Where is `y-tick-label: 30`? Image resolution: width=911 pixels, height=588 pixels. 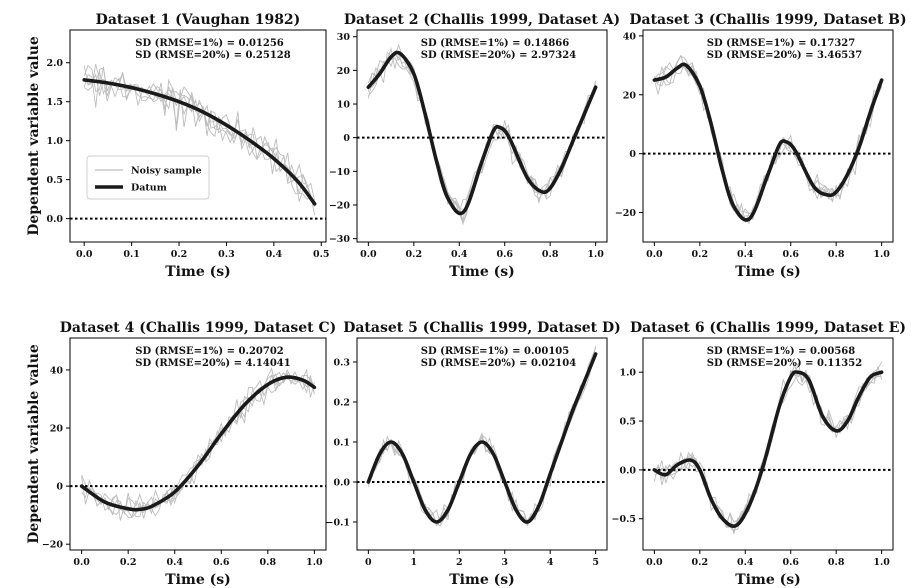
y-tick-label: 30 is located at coordinates (344, 37).